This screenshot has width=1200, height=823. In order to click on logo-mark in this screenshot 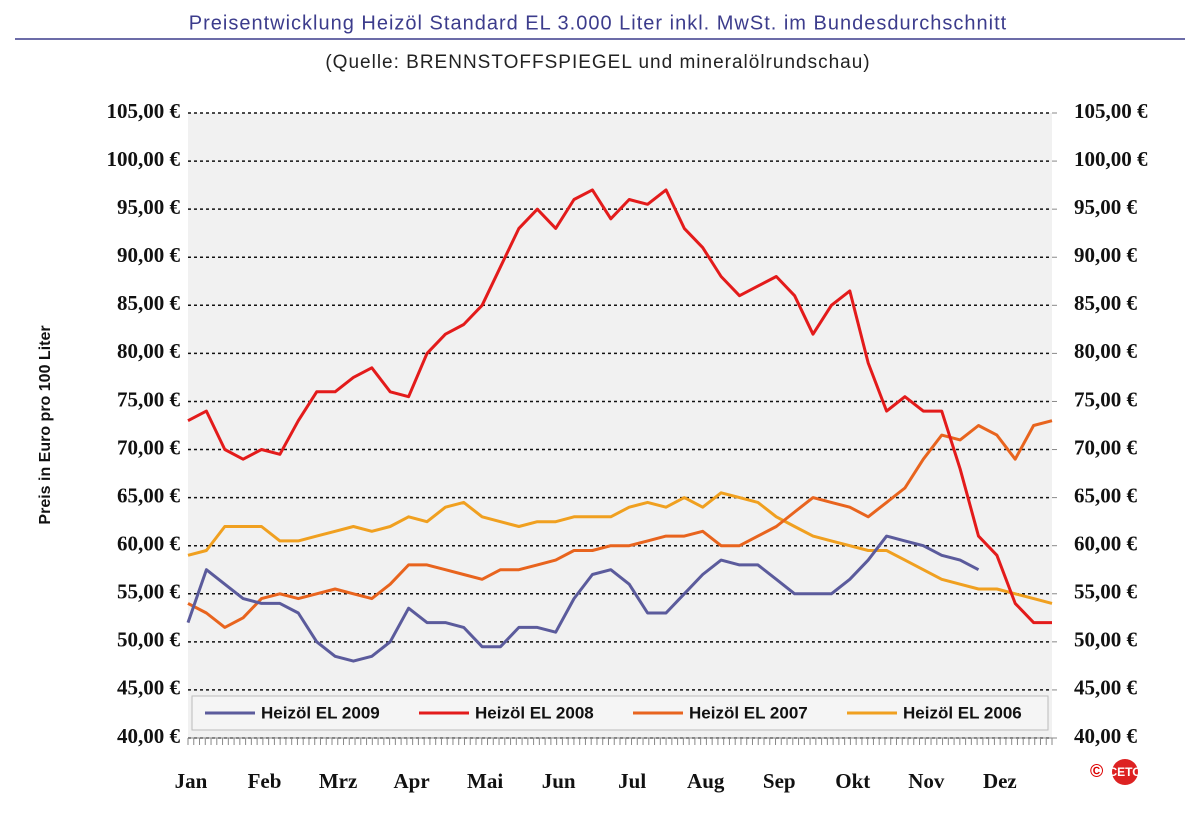, I will do `click(1125, 772)`.